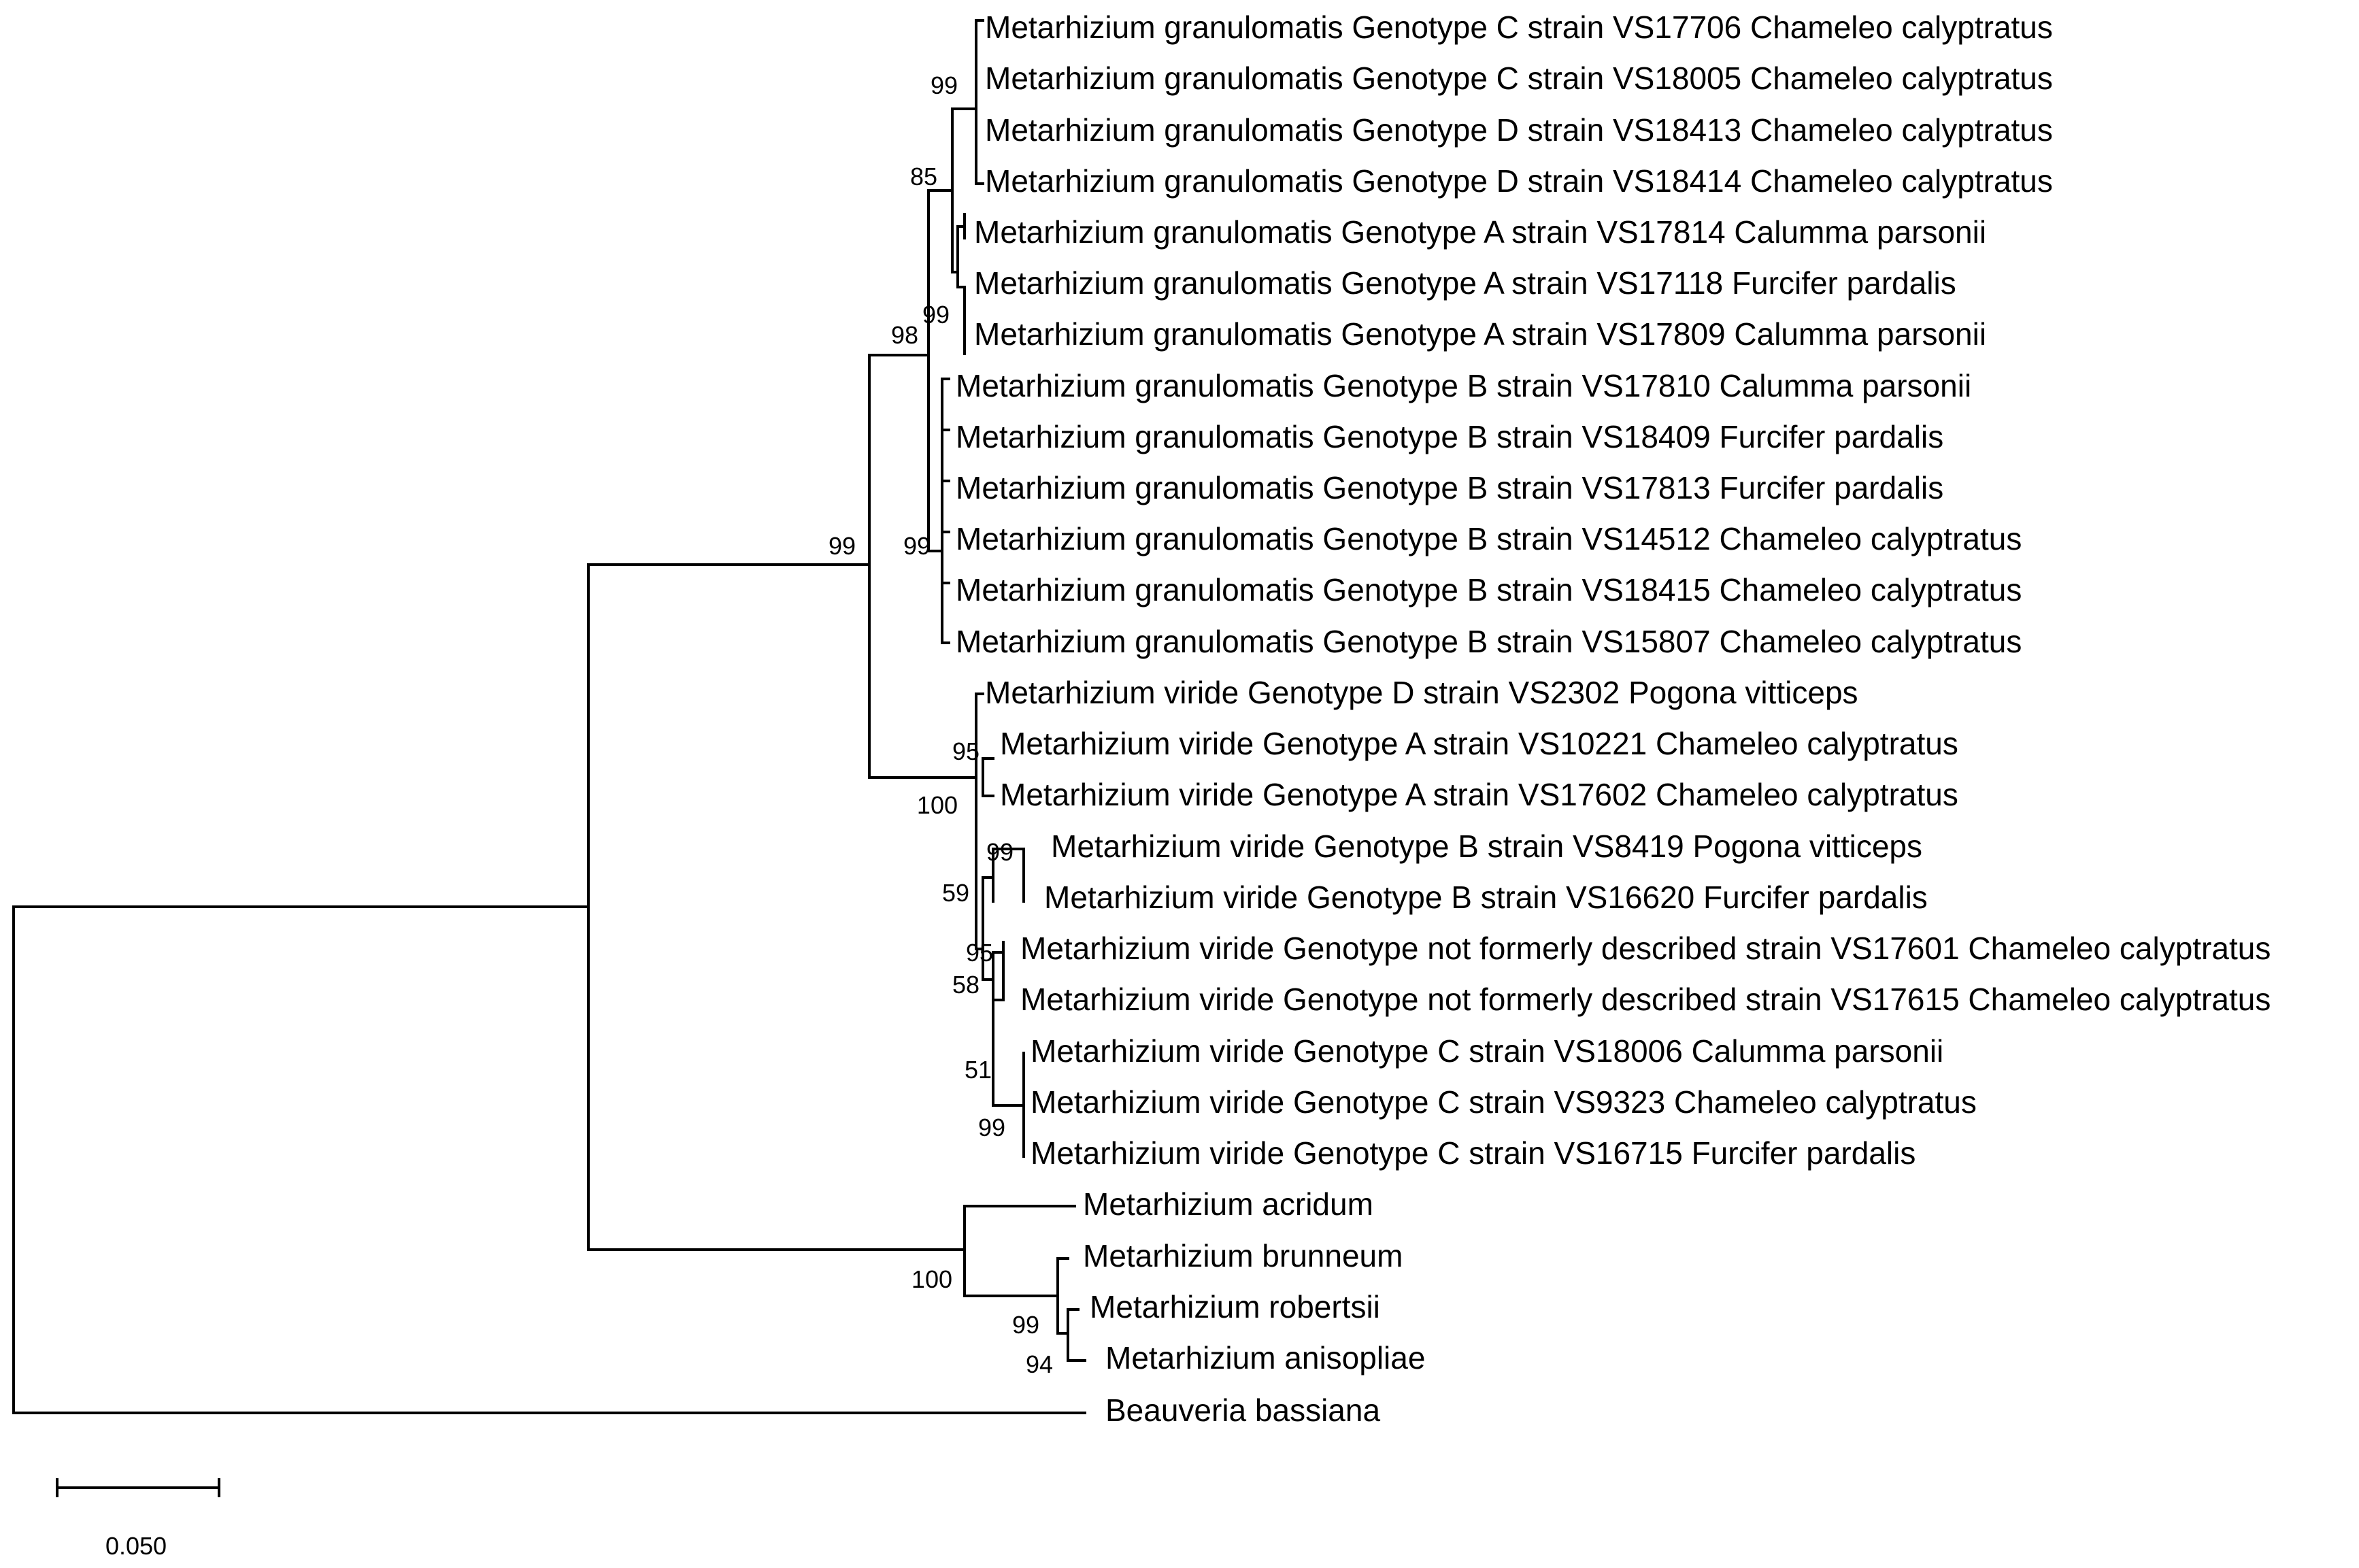 Image resolution: width=2359 pixels, height=1568 pixels. Describe the element at coordinates (138, 1519) in the screenshot. I see `scale-bar: 0.050` at that location.